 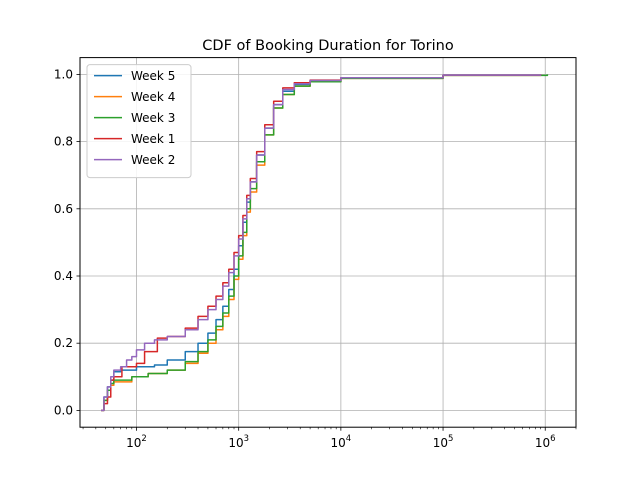 I want to click on chart-title: CDF of Booking Duration for Torino, so click(x=328, y=46).